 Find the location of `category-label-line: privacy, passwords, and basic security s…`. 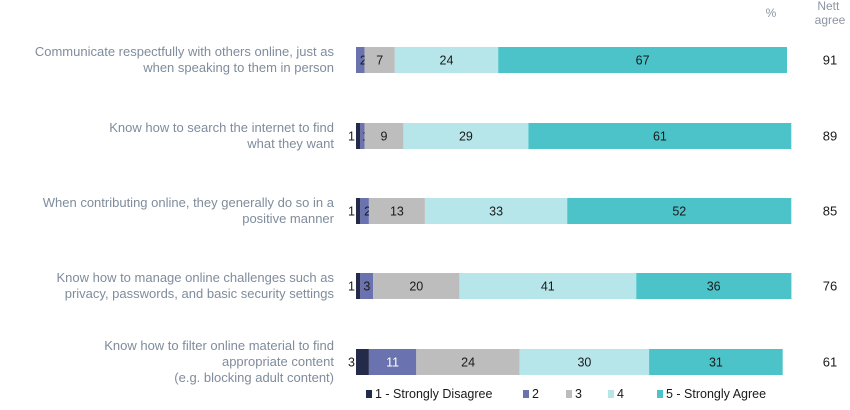

category-label-line: privacy, passwords, and basic security s… is located at coordinates (200, 293).